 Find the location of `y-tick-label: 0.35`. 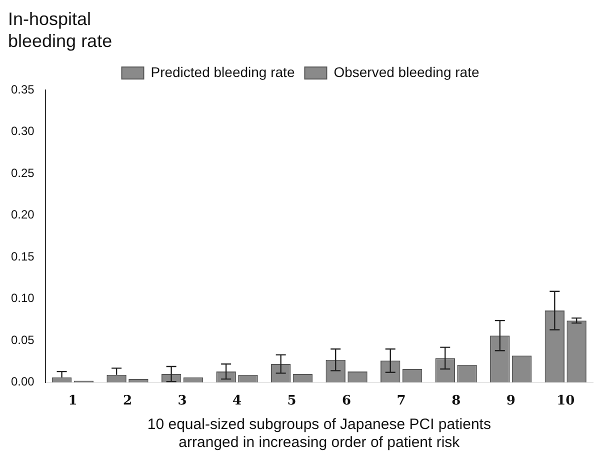

y-tick-label: 0.35 is located at coordinates (22, 89).